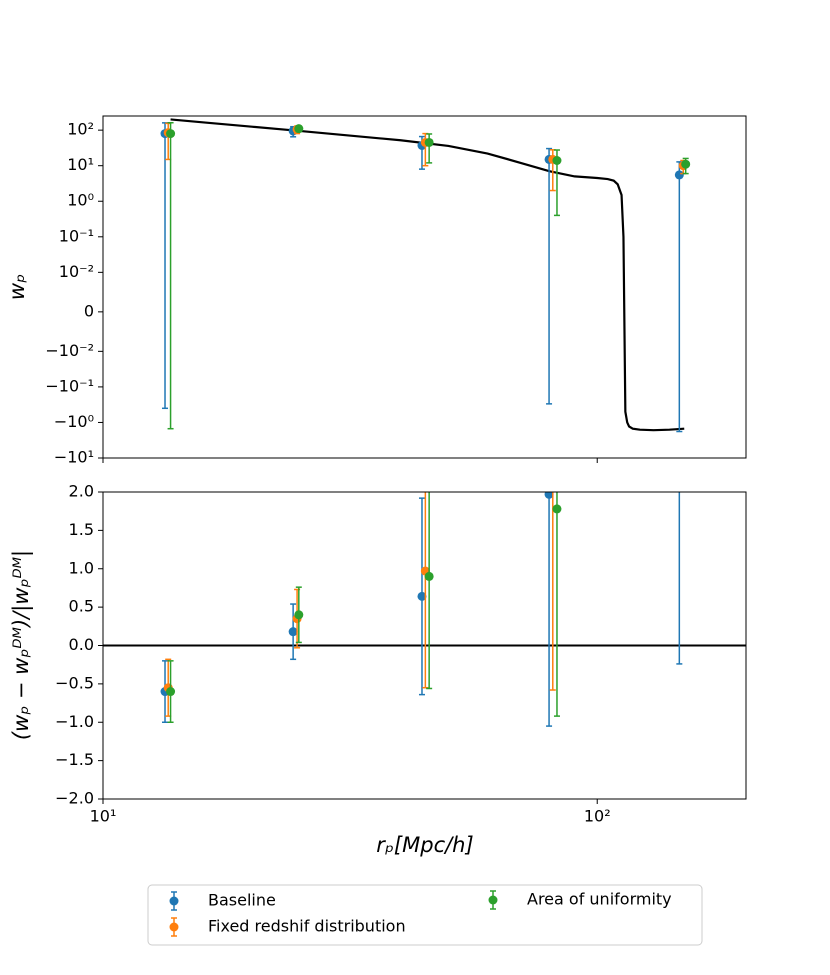 The width and height of the screenshot is (830, 975). What do you see at coordinates (89, 310) in the screenshot?
I see `y-tick-label: 0` at bounding box center [89, 310].